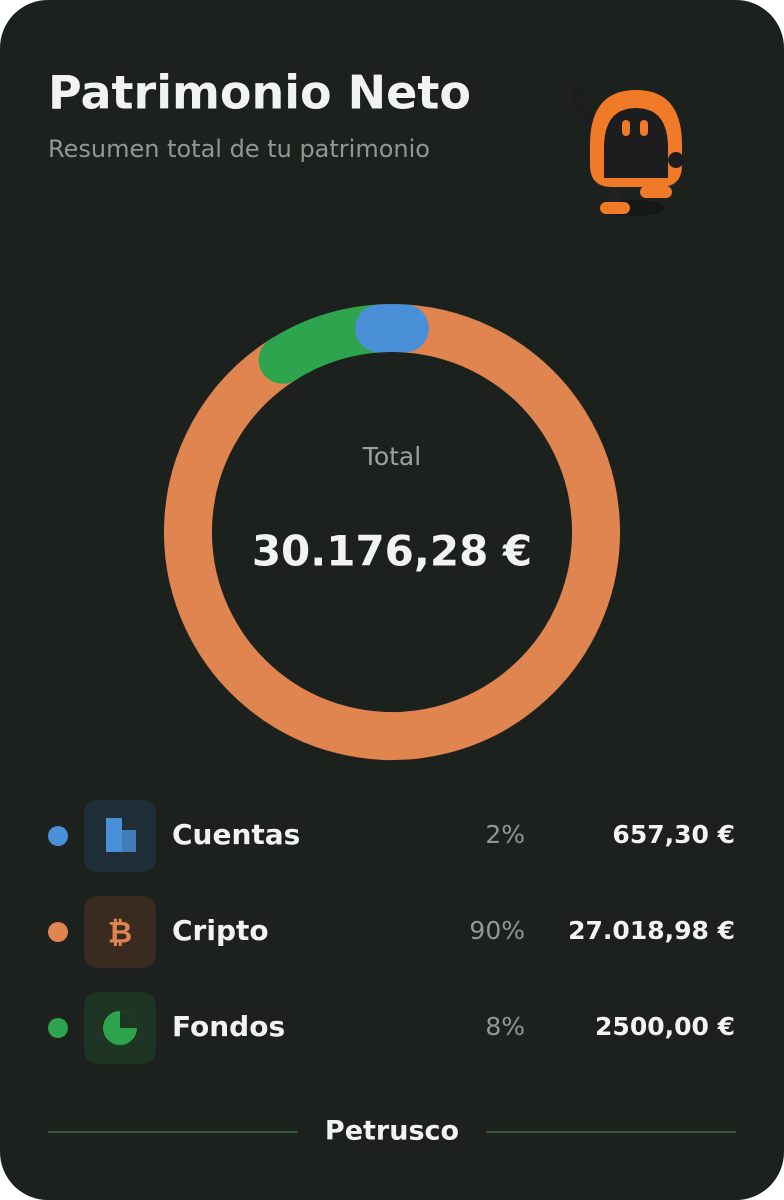 This screenshot has width=784, height=1200. Describe the element at coordinates (259, 93) in the screenshot. I see `title: Patrimonio Neto` at that location.